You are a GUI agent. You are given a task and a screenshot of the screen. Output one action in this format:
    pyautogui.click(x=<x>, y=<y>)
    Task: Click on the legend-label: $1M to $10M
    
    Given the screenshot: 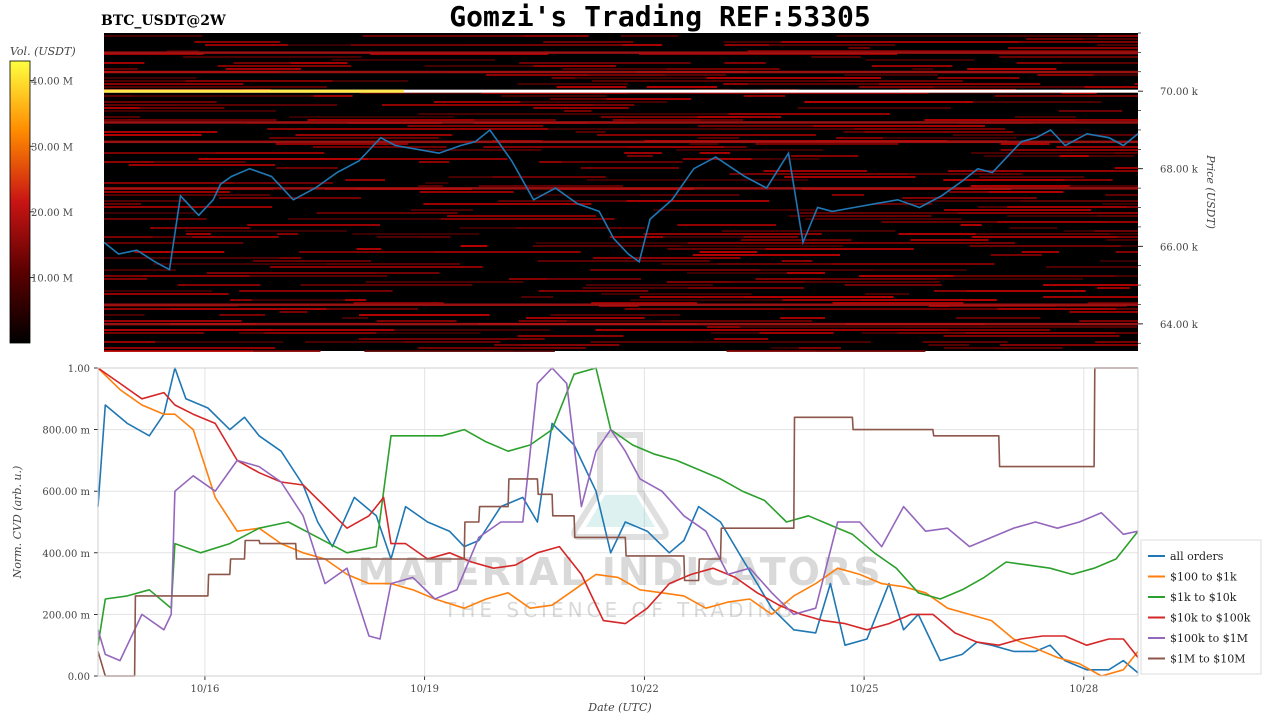 What is the action you would take?
    pyautogui.click(x=1208, y=659)
    